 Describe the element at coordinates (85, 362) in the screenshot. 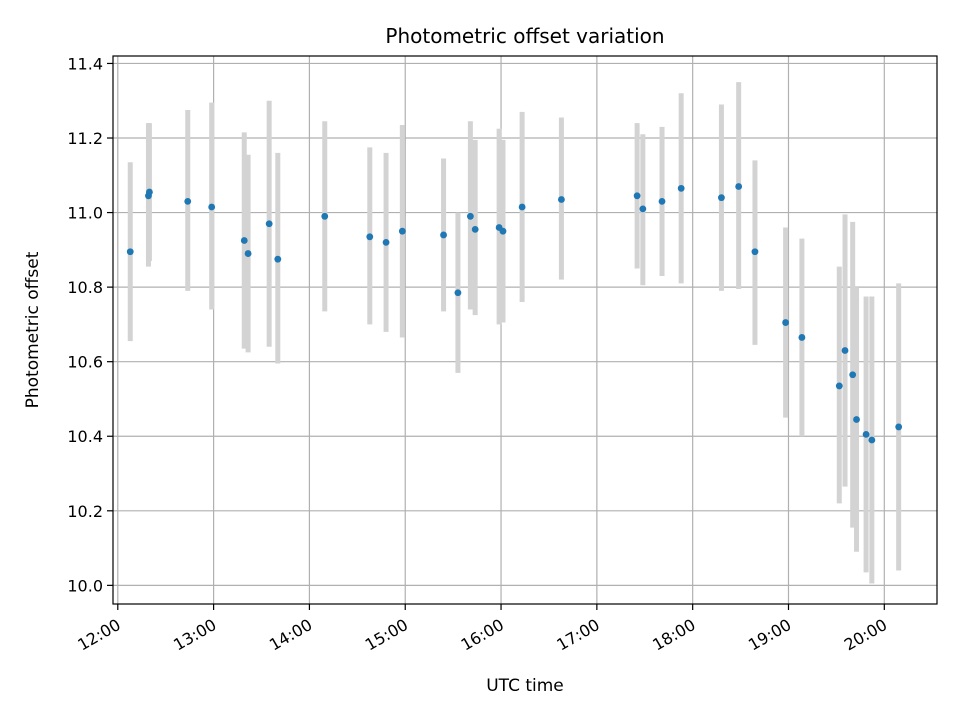

I see `y-tick-label: 10.6` at that location.